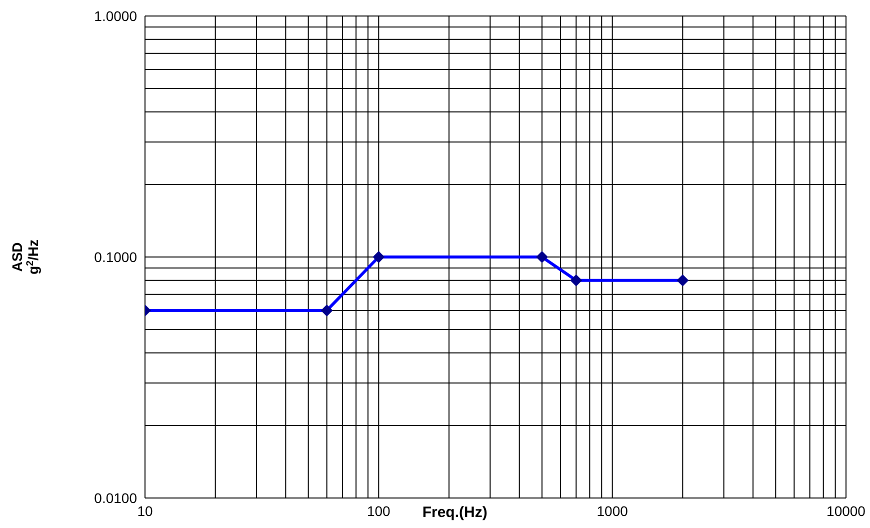  I want to click on y-tick-label: 0.0100, so click(116, 498).